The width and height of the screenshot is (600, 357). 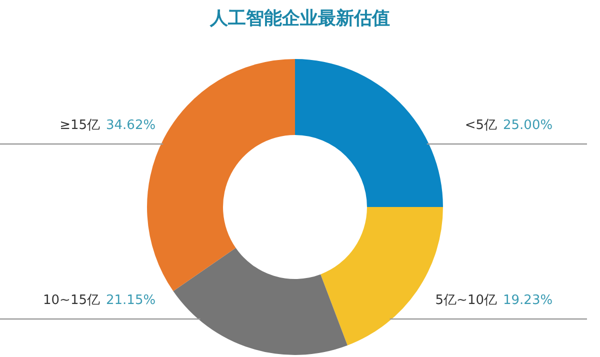 I want to click on slice-label: ≥15亿, so click(x=80, y=125).